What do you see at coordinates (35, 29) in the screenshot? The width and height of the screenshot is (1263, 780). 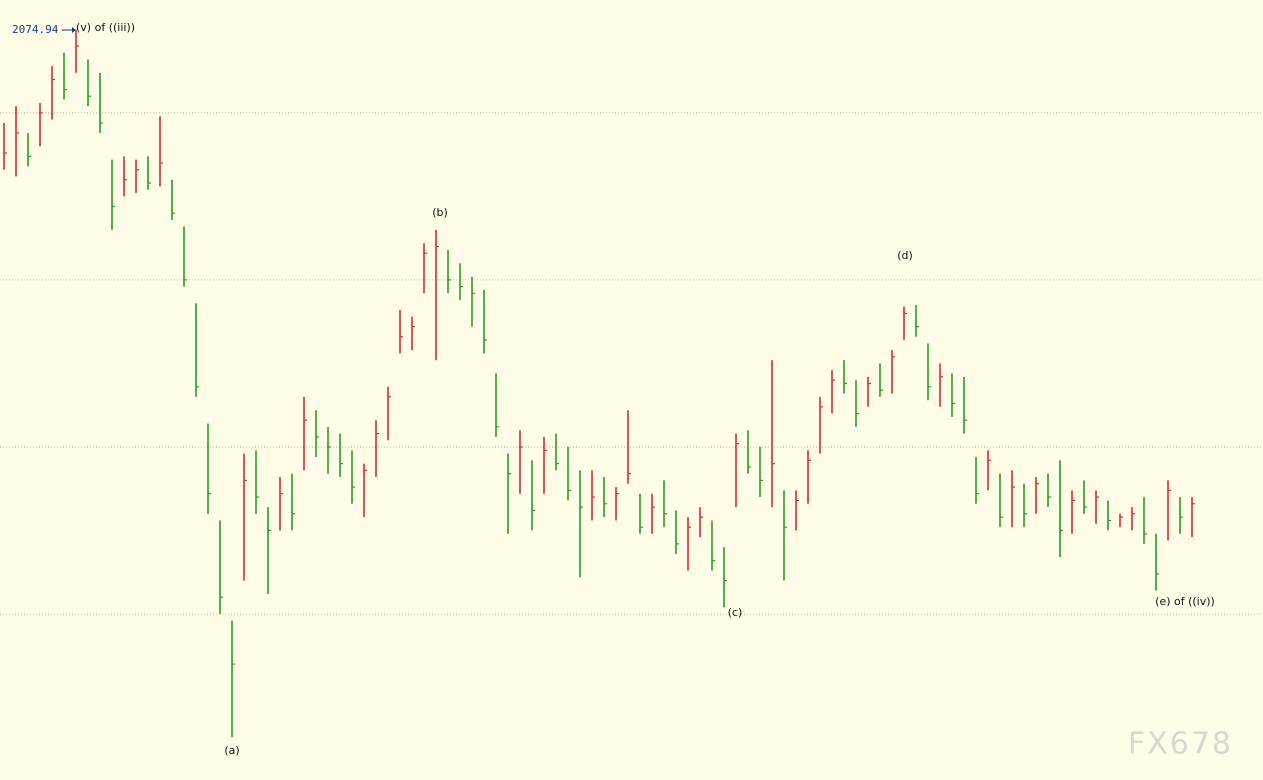 I see `high-price-label: 2074.94` at bounding box center [35, 29].